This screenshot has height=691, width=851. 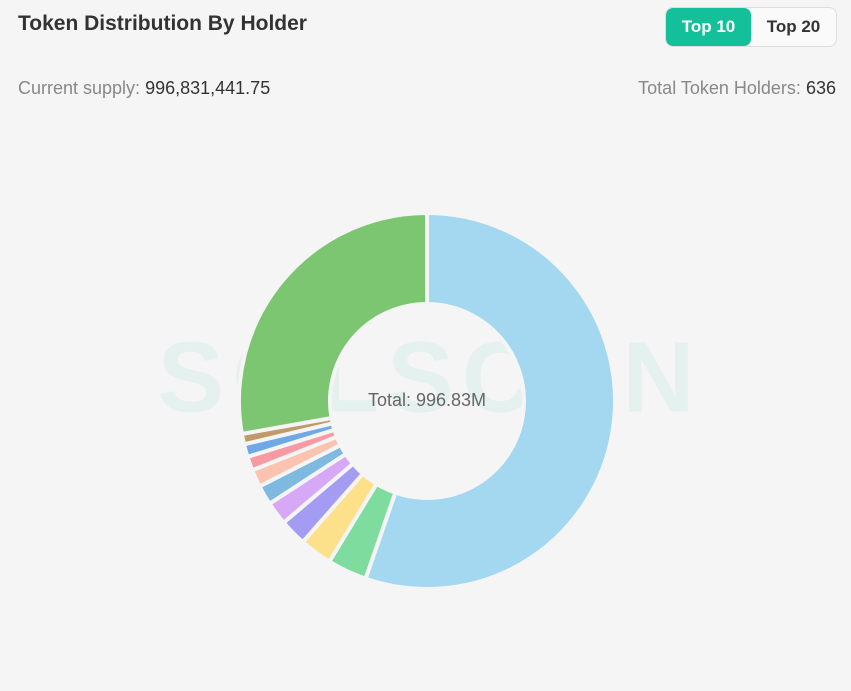 I want to click on tabs: Top 10 Top 20, so click(x=751, y=27).